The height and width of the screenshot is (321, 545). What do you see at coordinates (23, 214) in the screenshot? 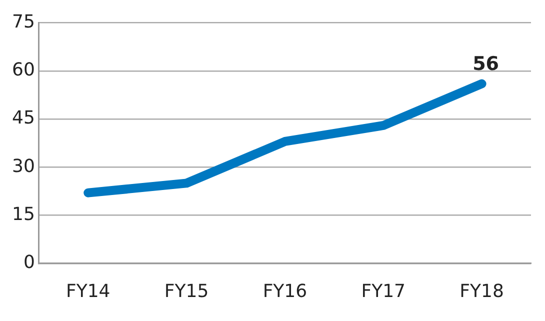
I see `y-tick-label: 15` at bounding box center [23, 214].